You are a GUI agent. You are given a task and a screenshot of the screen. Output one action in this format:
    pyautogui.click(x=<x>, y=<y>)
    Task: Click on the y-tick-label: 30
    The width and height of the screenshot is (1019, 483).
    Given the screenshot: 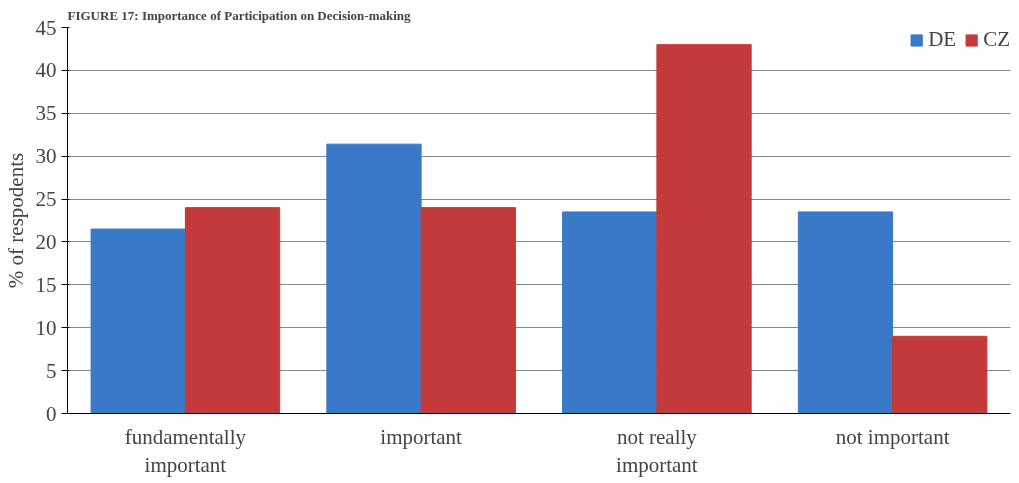 What is the action you would take?
    pyautogui.click(x=46, y=156)
    